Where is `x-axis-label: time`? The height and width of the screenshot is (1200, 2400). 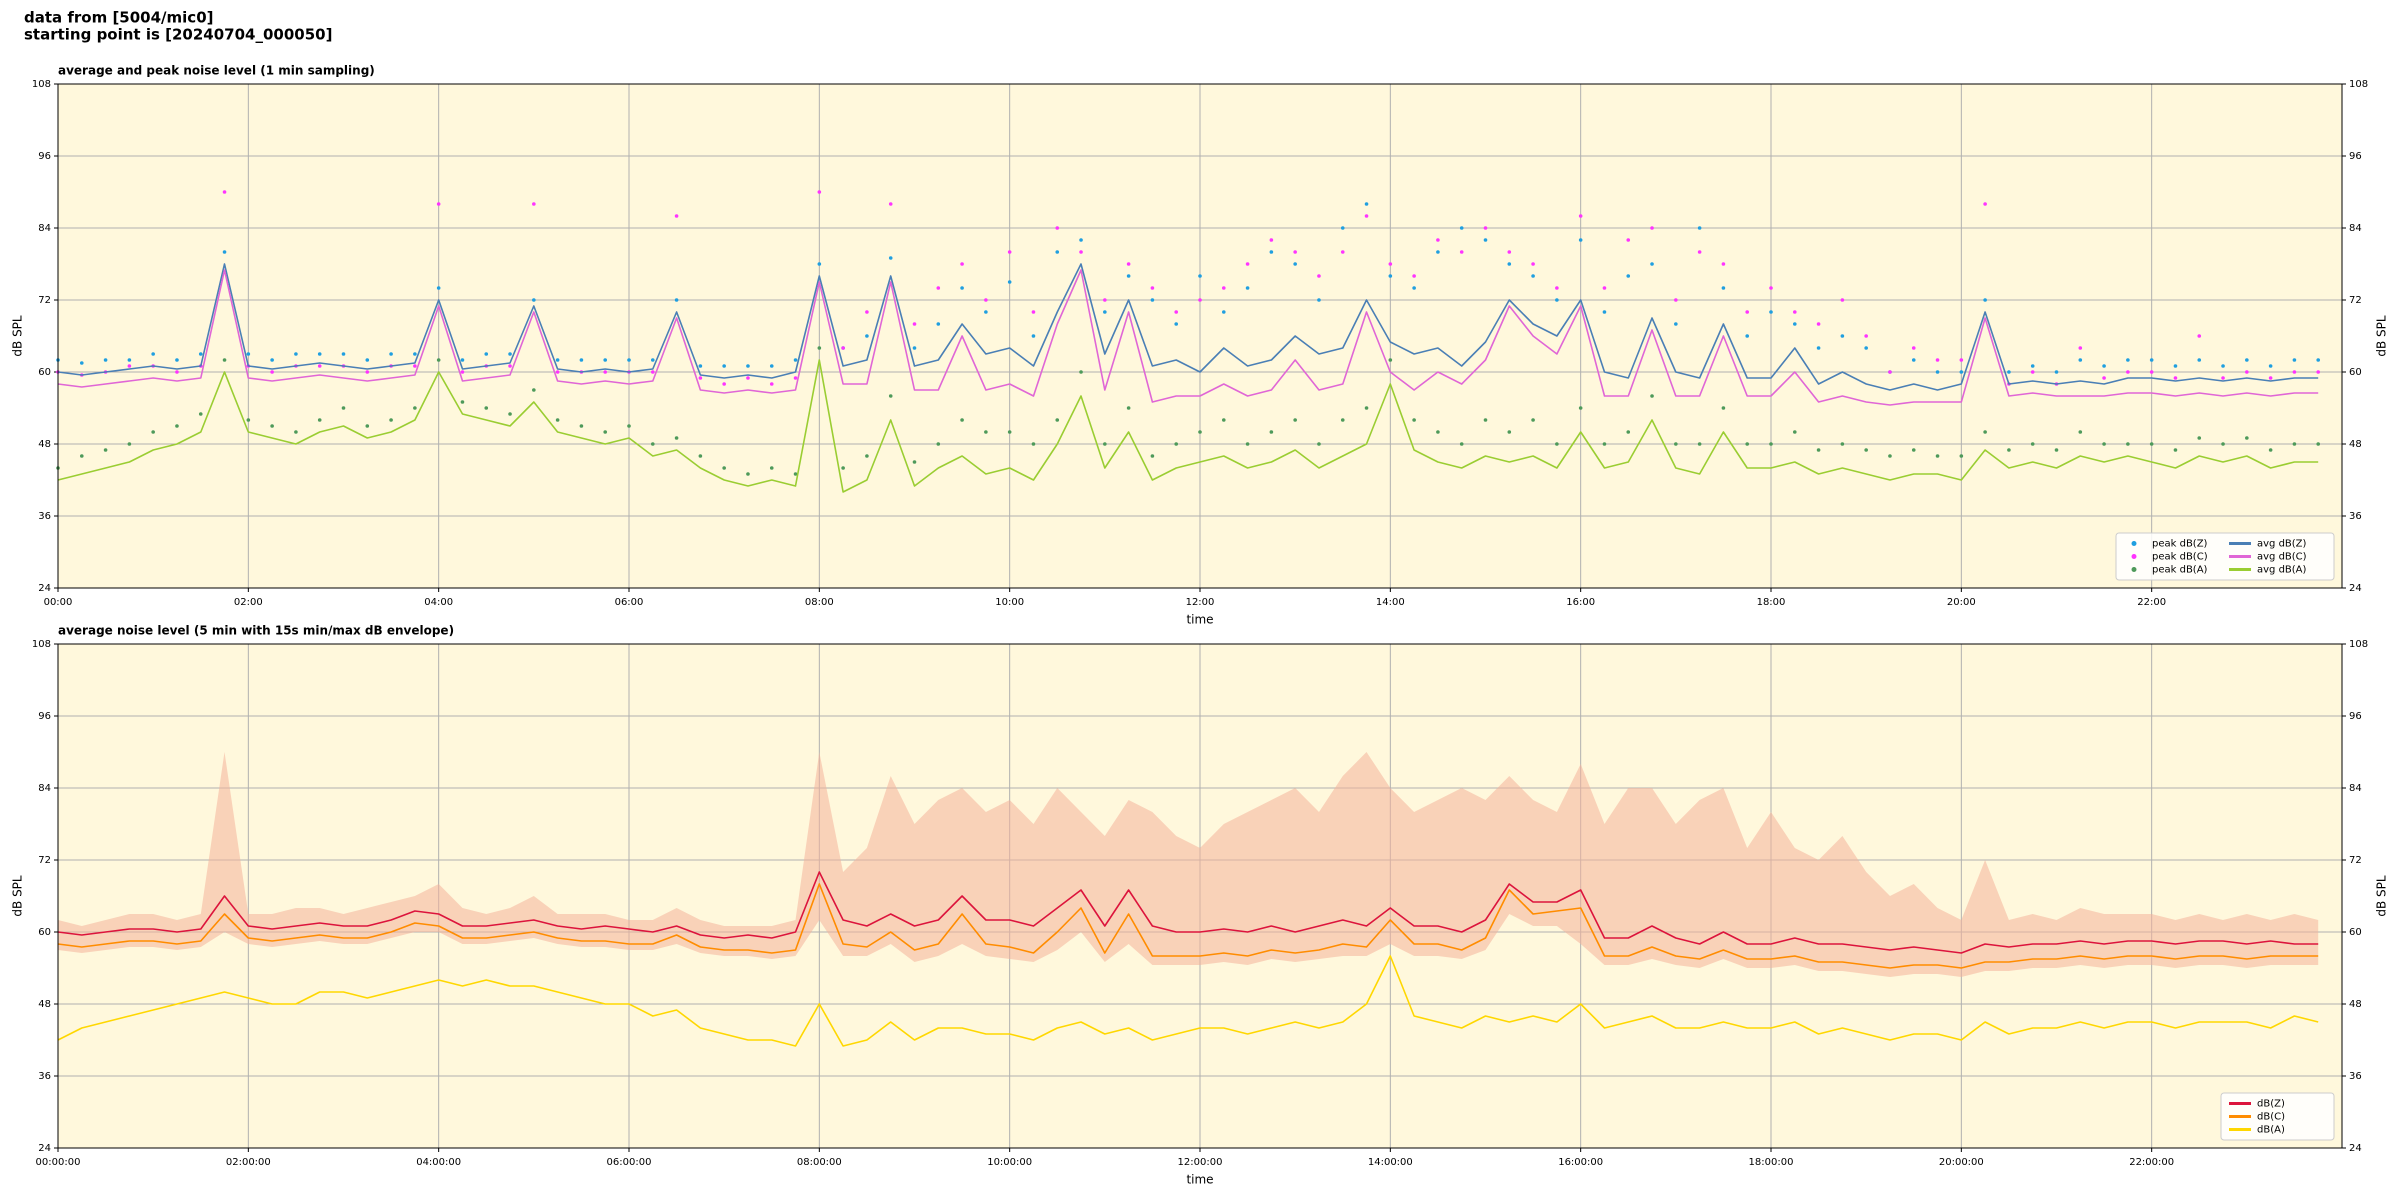 x-axis-label: time is located at coordinates (1199, 1180).